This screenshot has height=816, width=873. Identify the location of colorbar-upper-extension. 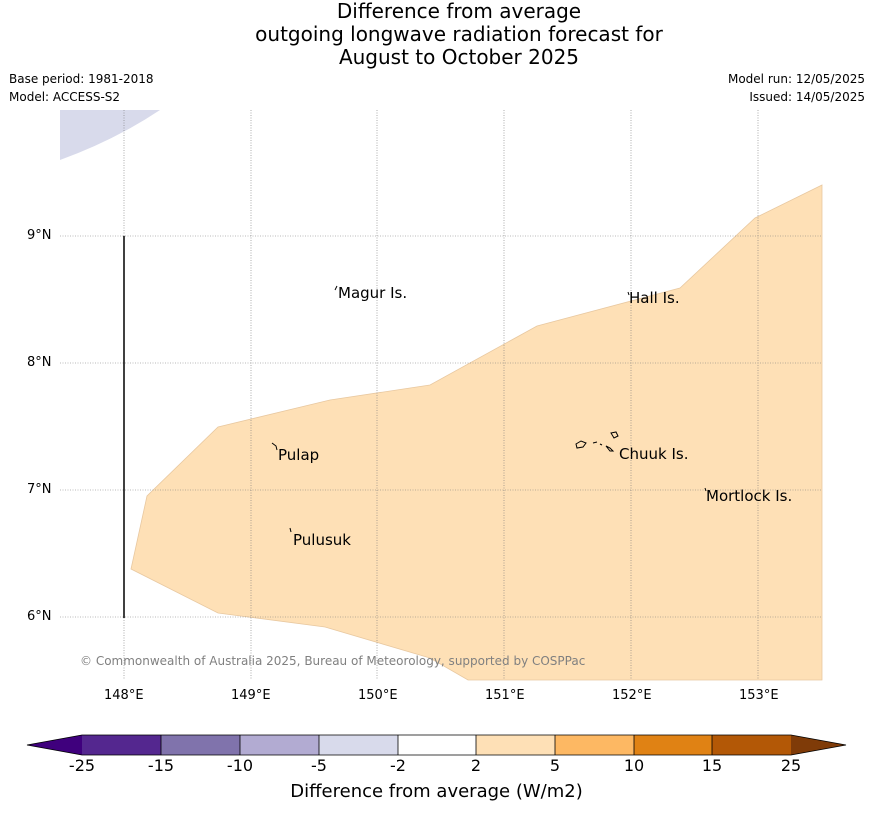
(818, 745).